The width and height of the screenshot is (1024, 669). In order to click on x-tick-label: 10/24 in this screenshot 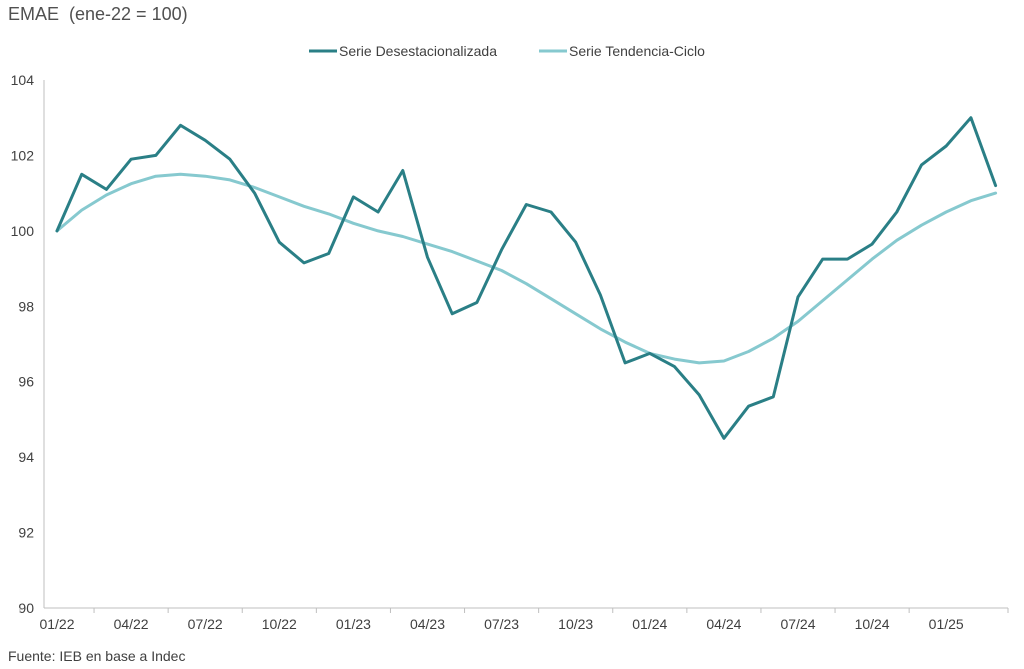, I will do `click(872, 624)`.